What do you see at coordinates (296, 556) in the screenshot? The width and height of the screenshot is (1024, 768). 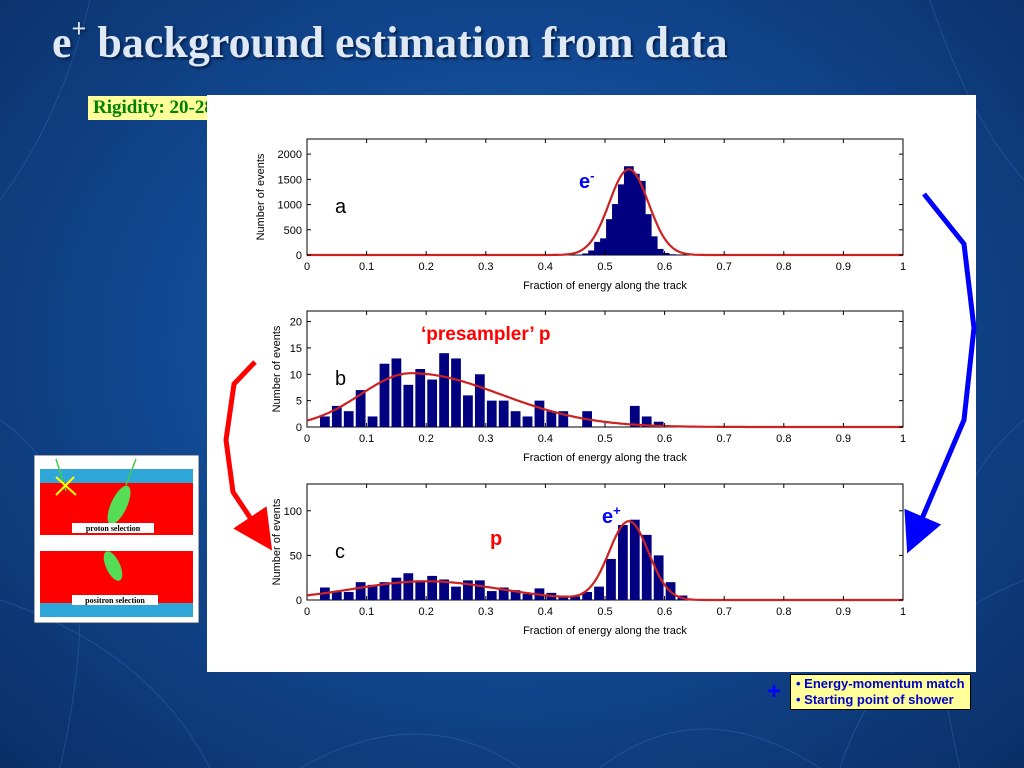 I see `y-tick-label: 50` at bounding box center [296, 556].